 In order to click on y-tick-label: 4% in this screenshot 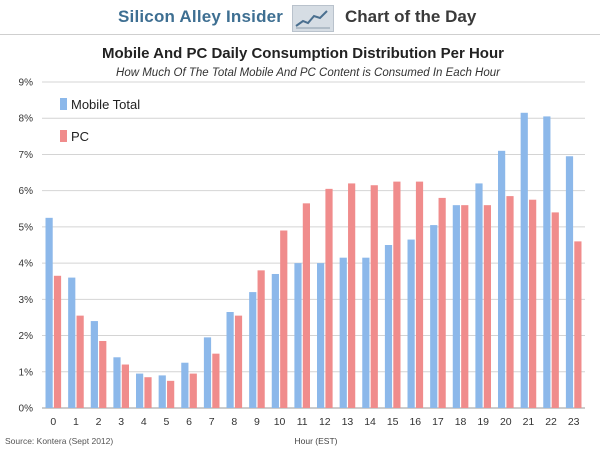, I will do `click(26, 264)`.